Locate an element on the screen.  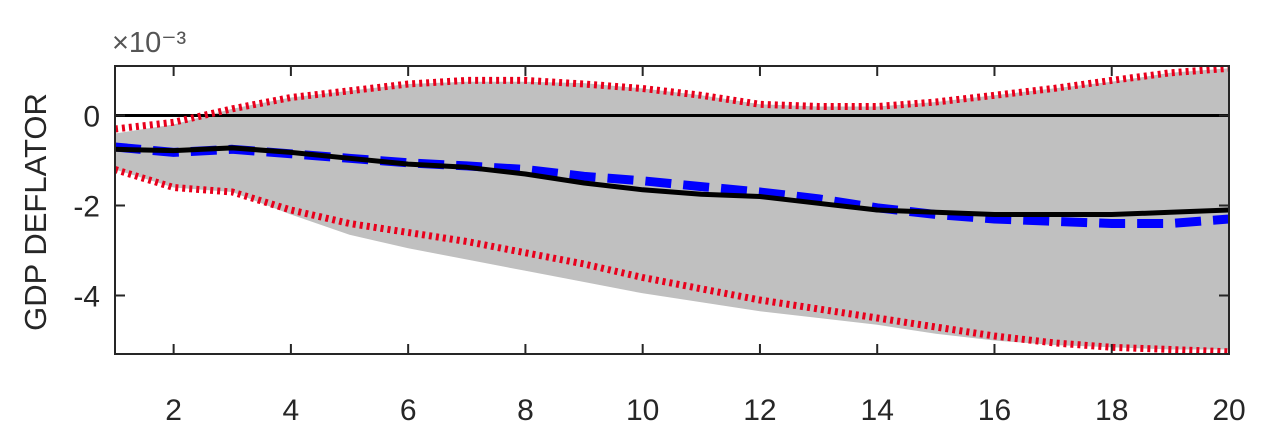
x-tick-label: 18 is located at coordinates (1111, 410).